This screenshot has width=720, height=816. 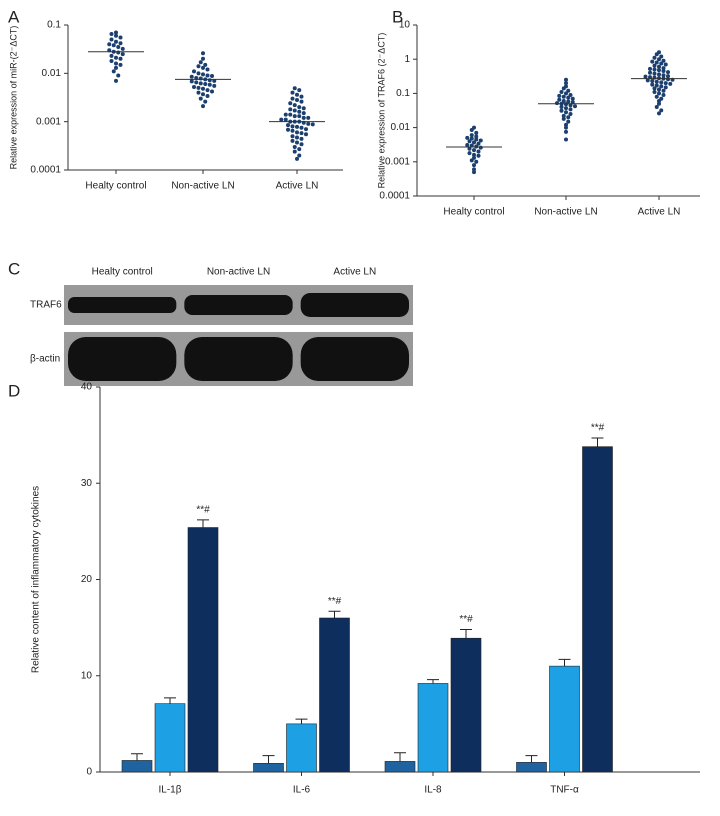 I want to click on row-label: β-actin, so click(x=45, y=359).